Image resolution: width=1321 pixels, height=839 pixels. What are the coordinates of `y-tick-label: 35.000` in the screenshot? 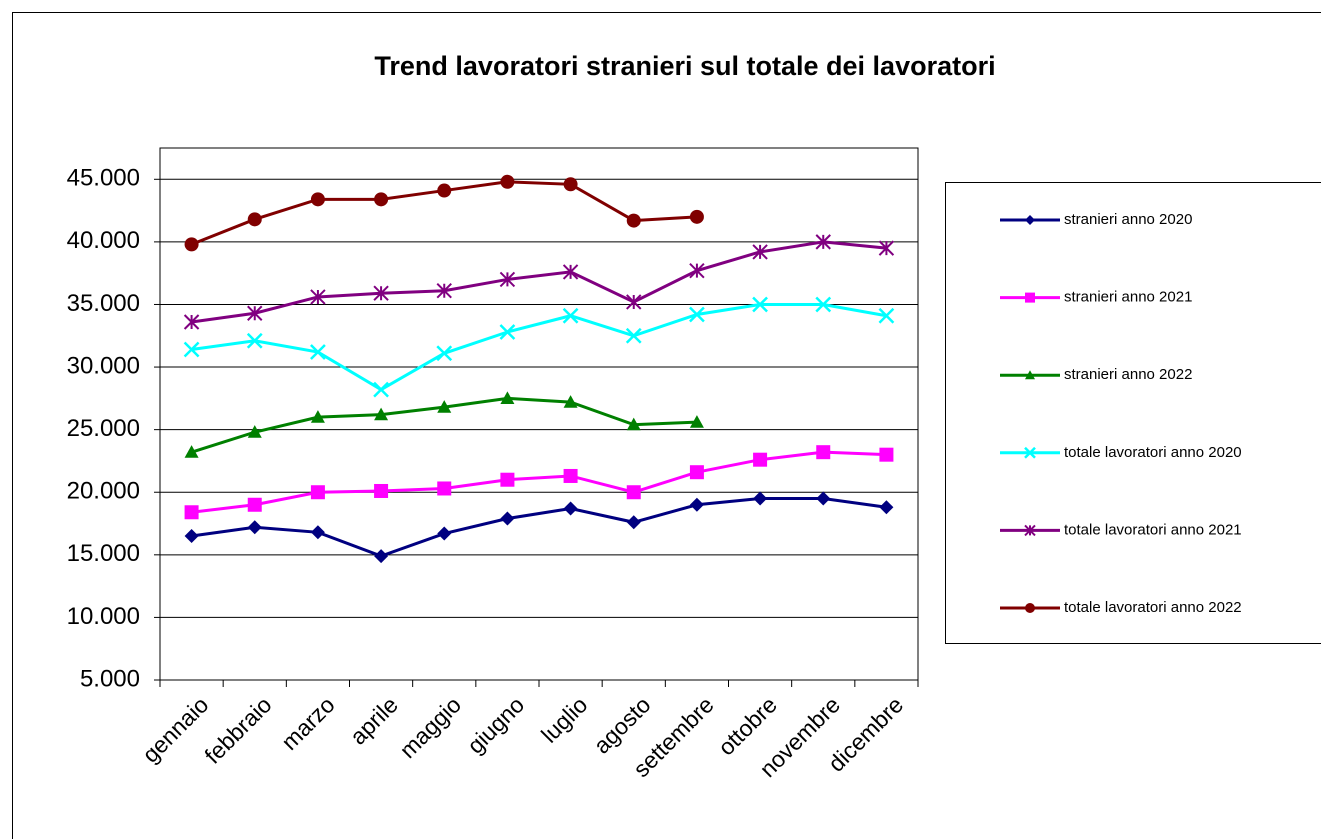 It's located at (103, 303).